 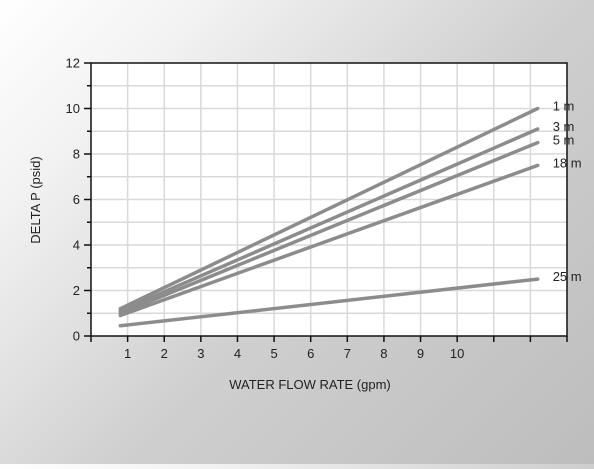 I want to click on x-tick-label: 4, so click(x=237, y=353).